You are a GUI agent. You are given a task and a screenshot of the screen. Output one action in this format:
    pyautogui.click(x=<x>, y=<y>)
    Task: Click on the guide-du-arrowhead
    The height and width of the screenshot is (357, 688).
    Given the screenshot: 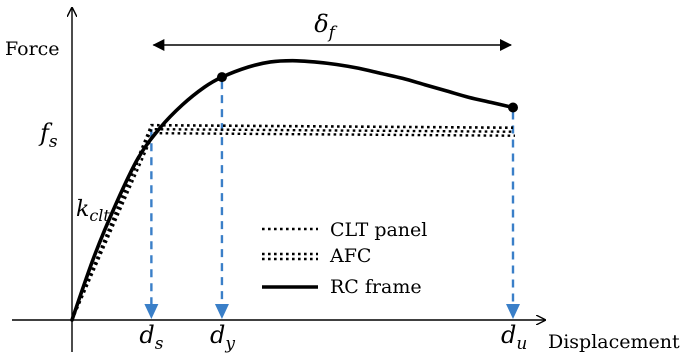 What is the action you would take?
    pyautogui.click(x=513, y=311)
    